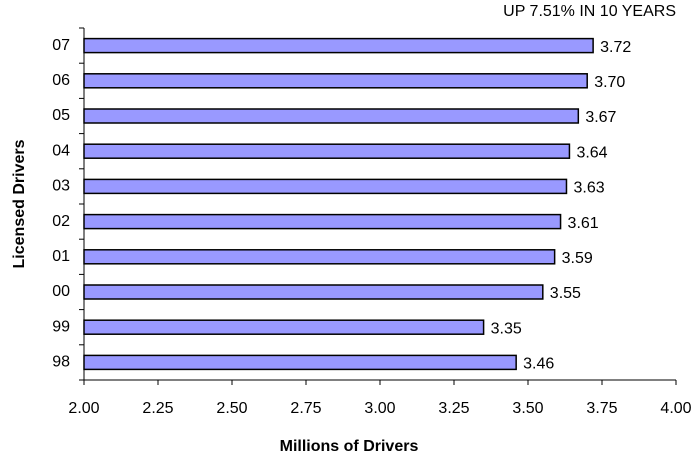 The width and height of the screenshot is (698, 459). Describe the element at coordinates (615, 47) in the screenshot. I see `data-label: 3.72` at that location.